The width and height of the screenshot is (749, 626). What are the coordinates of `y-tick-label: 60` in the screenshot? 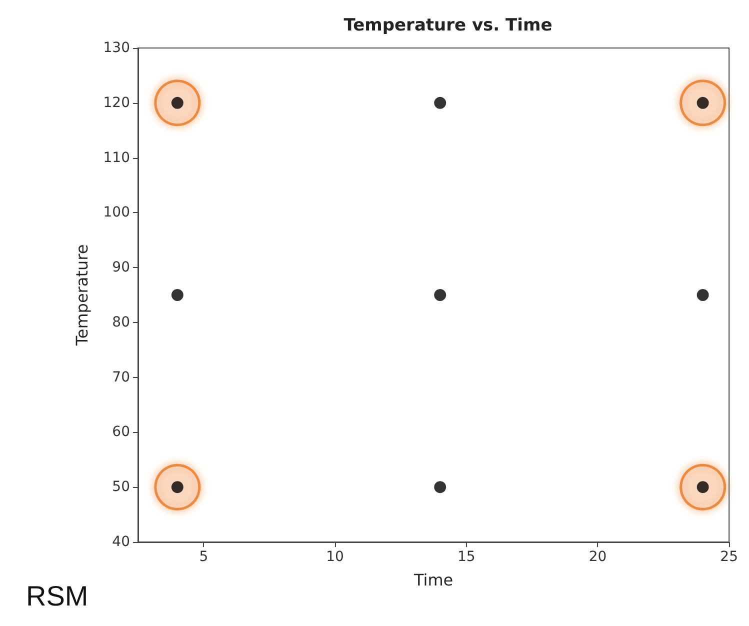 It's located at (121, 432).